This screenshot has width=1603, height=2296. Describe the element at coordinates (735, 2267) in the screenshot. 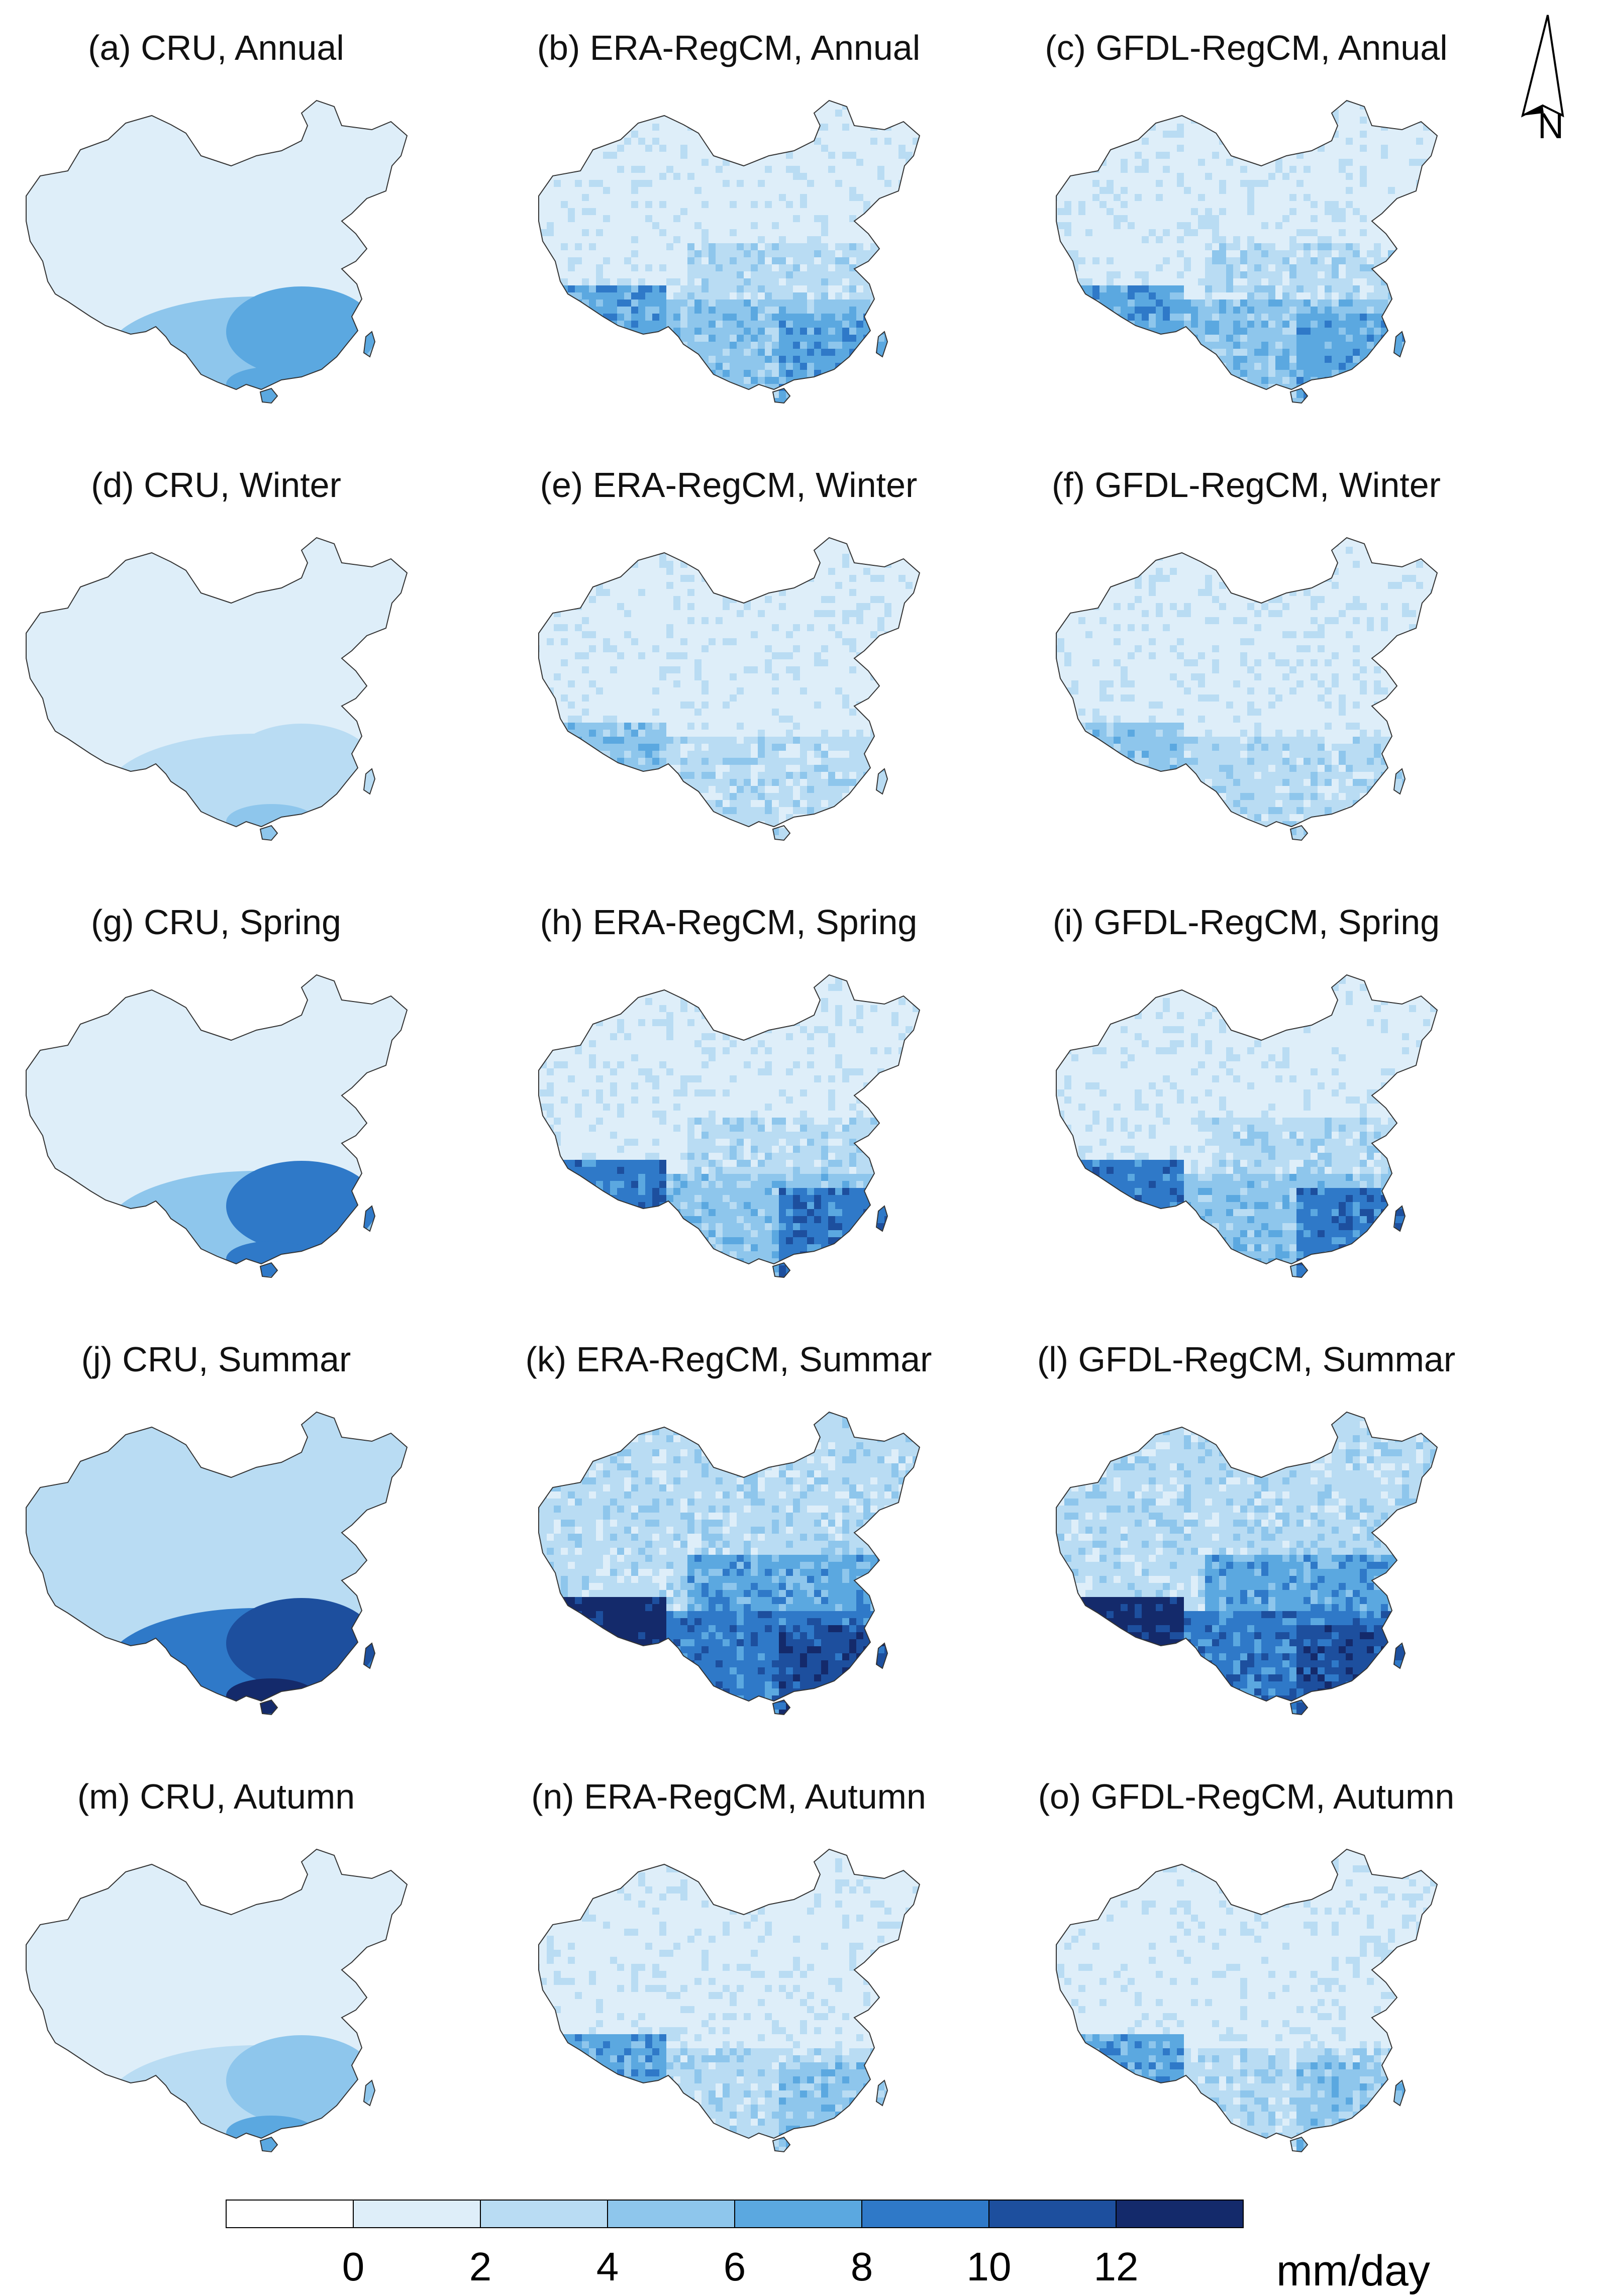

I see `colorbar-tick-label: 6` at that location.